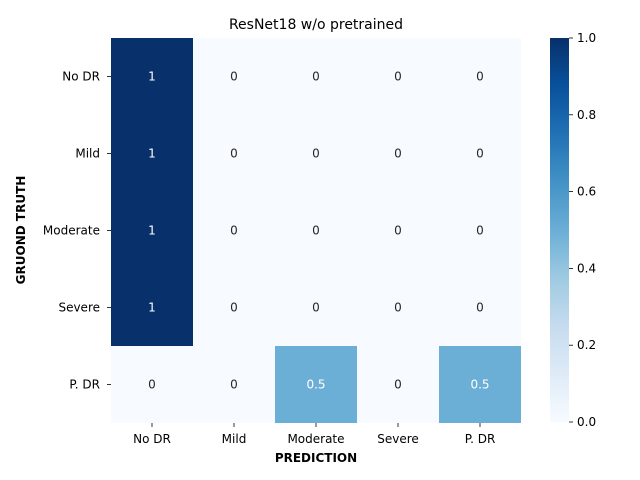 The image size is (640, 480). I want to click on x-tick-label: Mild, so click(234, 439).